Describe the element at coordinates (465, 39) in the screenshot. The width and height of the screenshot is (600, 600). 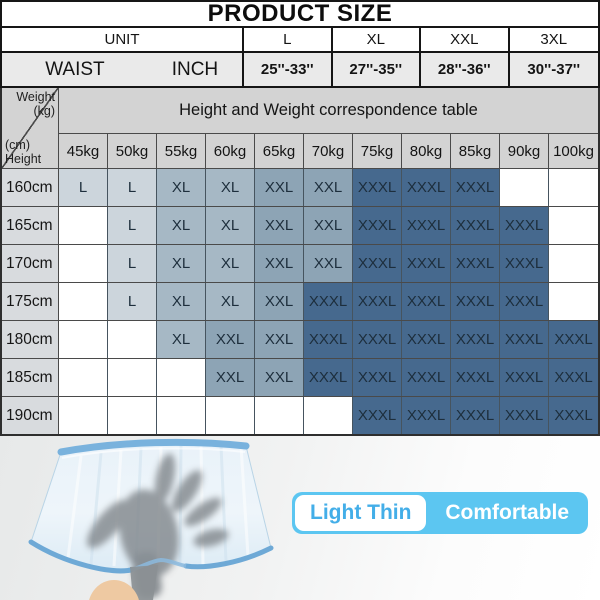
I see `size-col-header-xxl: XXL` at that location.